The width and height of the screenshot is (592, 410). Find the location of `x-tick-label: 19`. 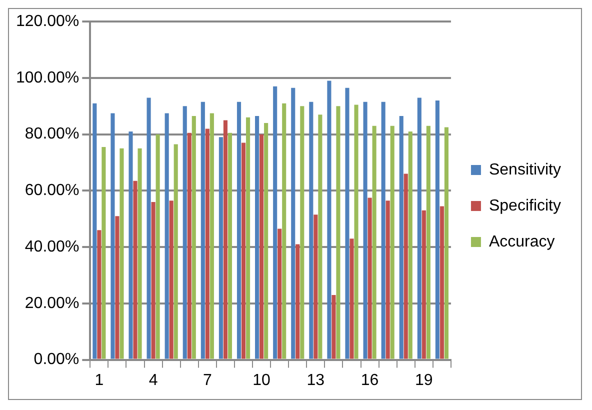

x-tick-label: 19 is located at coordinates (424, 380).